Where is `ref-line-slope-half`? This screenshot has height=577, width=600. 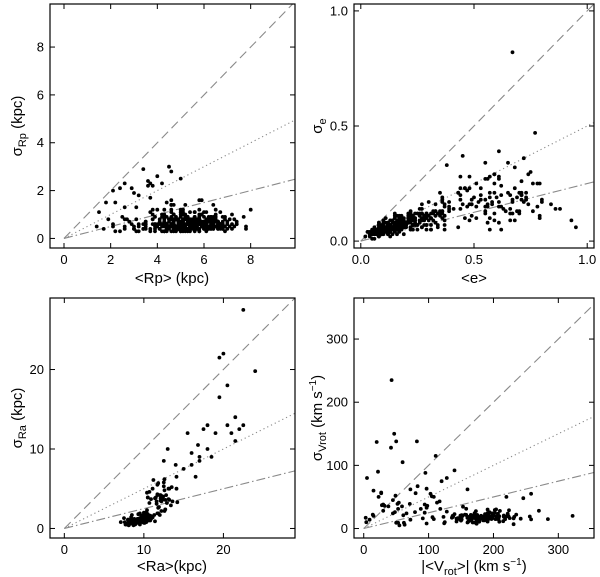
ref-line-slope-half is located at coordinates (478, 472).